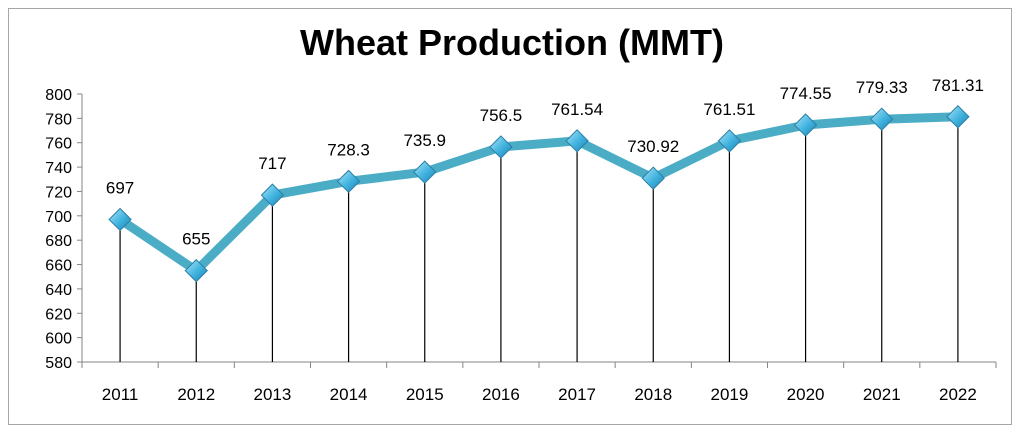 This screenshot has height=435, width=1024. Describe the element at coordinates (348, 149) in the screenshot. I see `data-label: 728.3` at that location.